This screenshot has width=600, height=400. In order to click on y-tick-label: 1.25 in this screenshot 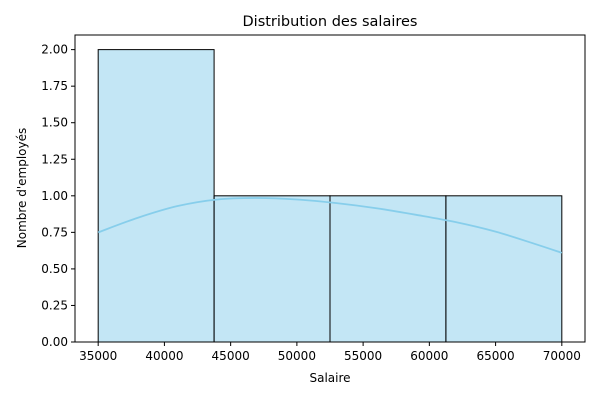, I will do `click(54, 159)`.